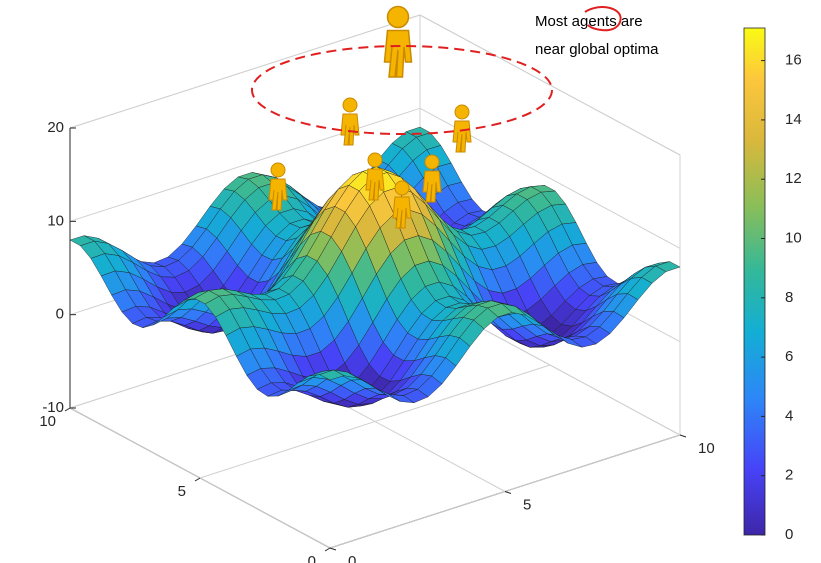 Image resolution: width=821 pixels, height=563 pixels. Describe the element at coordinates (352, 558) in the screenshot. I see `x-tick-label: 0` at that location.